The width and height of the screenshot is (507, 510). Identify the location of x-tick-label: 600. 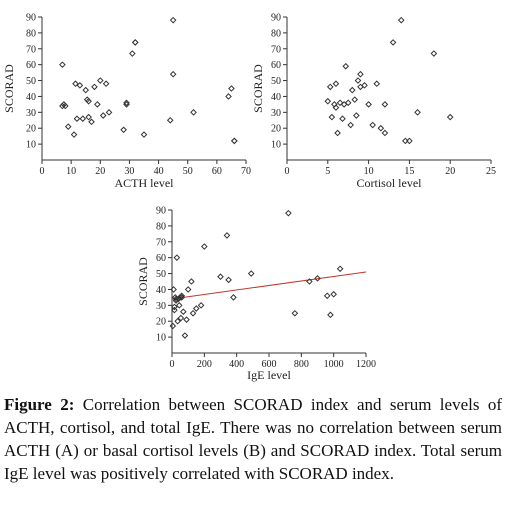
(269, 364).